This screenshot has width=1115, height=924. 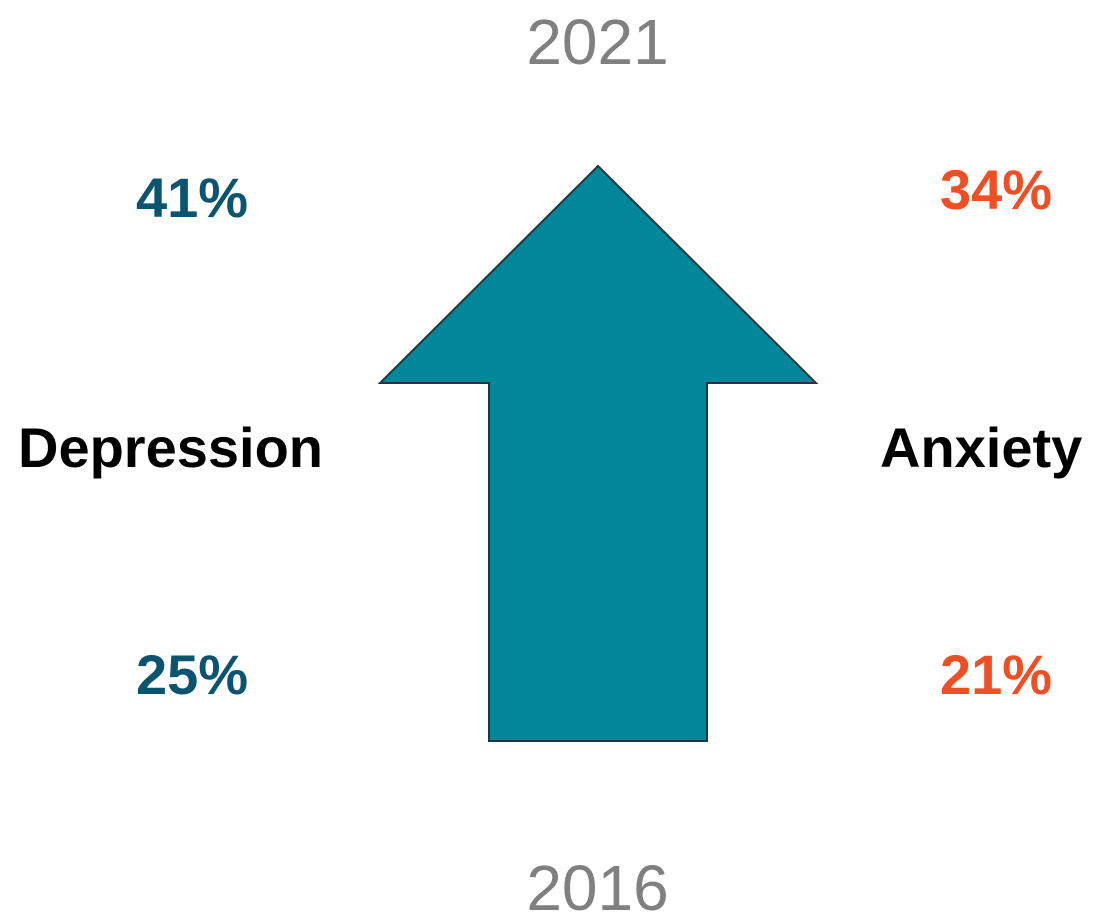 What do you see at coordinates (981, 447) in the screenshot?
I see `anxiety-label: Anxiety` at bounding box center [981, 447].